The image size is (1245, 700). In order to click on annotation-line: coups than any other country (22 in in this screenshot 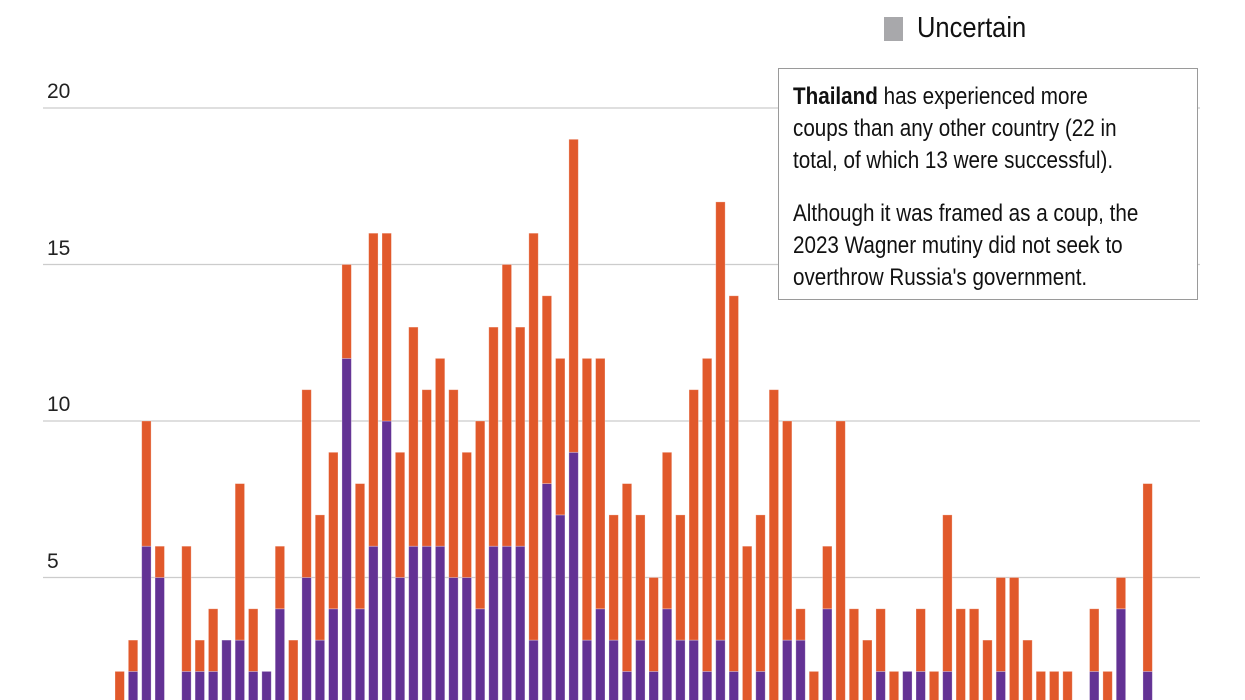, I will do `click(955, 128)`.